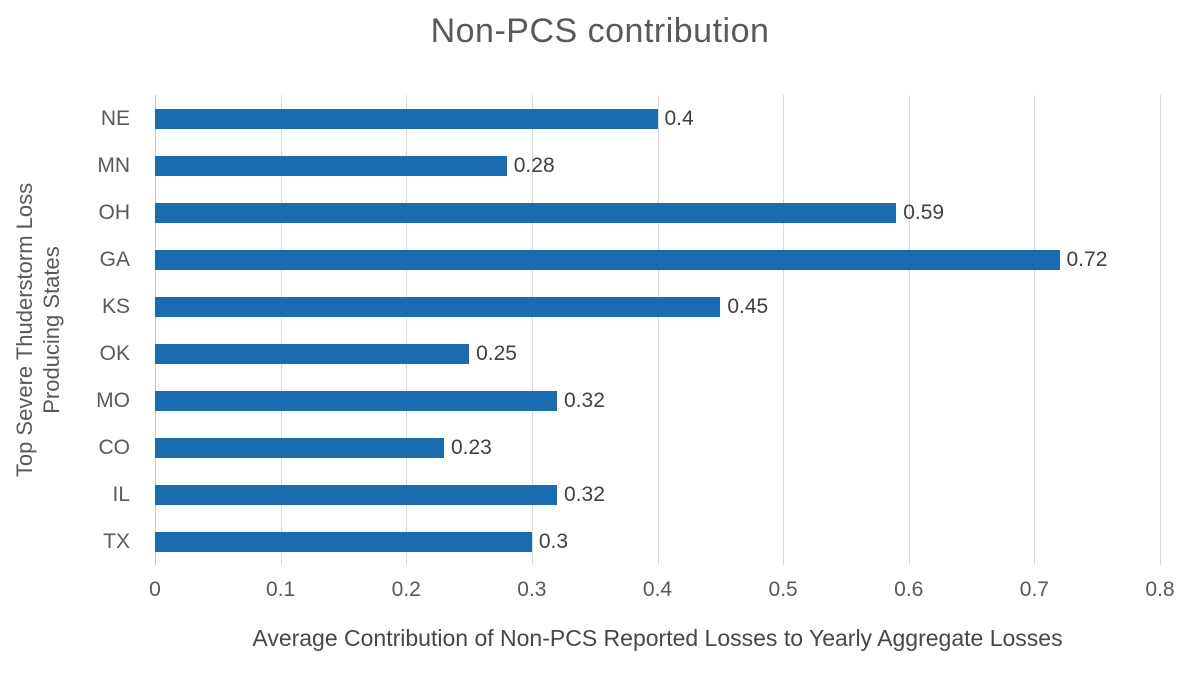  What do you see at coordinates (924, 212) in the screenshot?
I see `bar-value-label: 0.59` at bounding box center [924, 212].